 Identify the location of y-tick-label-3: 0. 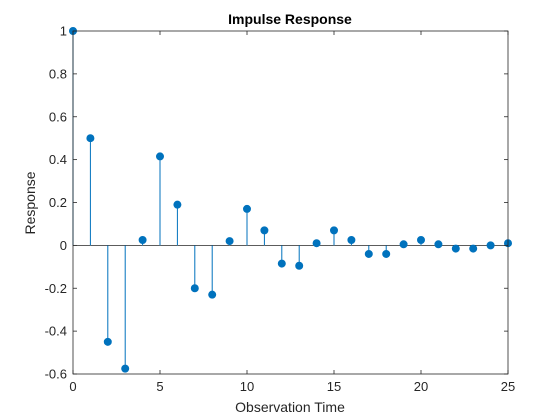
(63, 245).